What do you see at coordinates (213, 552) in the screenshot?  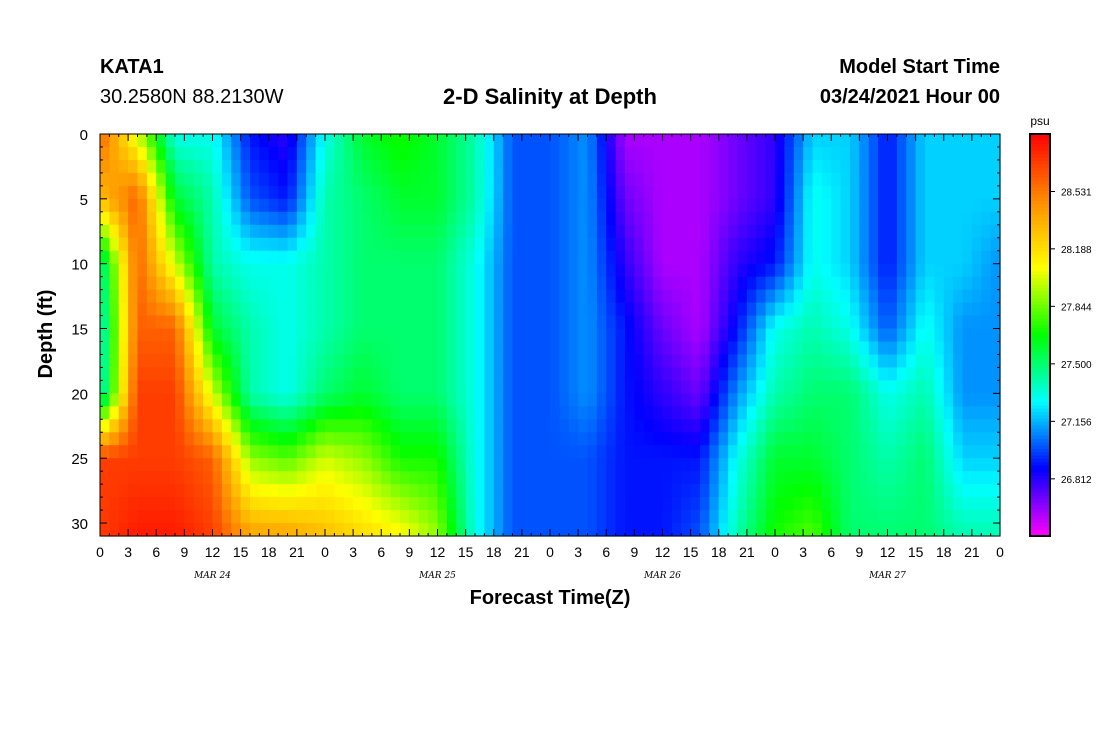 I see `x-tick-label: 12` at bounding box center [213, 552].